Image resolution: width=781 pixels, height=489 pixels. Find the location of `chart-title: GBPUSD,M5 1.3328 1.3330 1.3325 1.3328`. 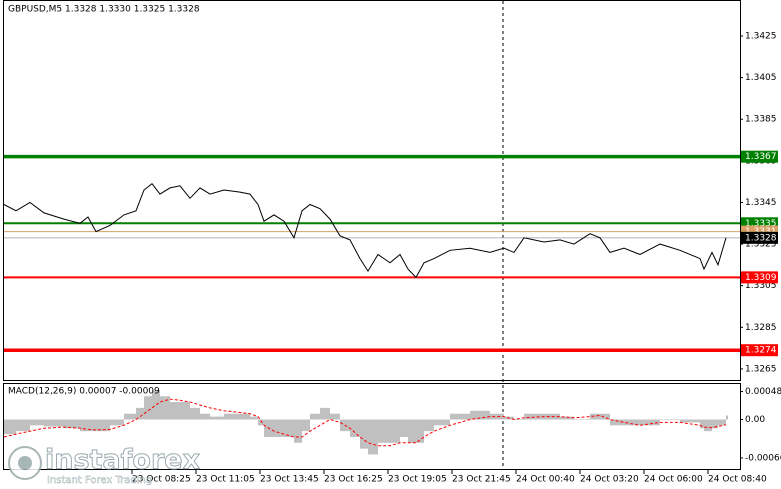

chart-title: GBPUSD,M5 1.3328 1.3330 1.3325 1.3328 is located at coordinates (104, 10).